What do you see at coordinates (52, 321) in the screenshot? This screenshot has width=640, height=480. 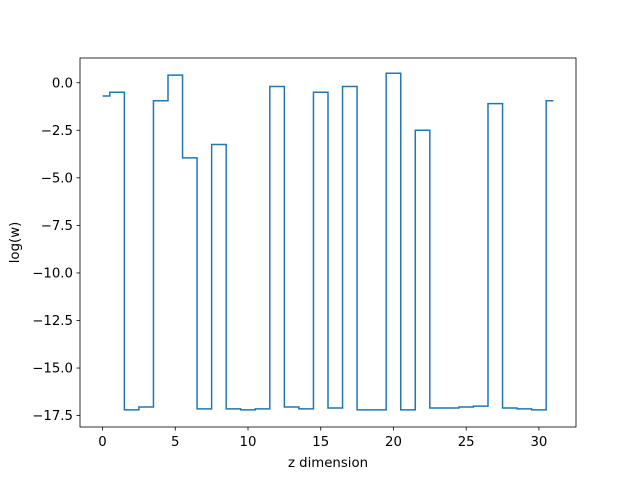 I see `y-tick-label: −12.5` at bounding box center [52, 321].